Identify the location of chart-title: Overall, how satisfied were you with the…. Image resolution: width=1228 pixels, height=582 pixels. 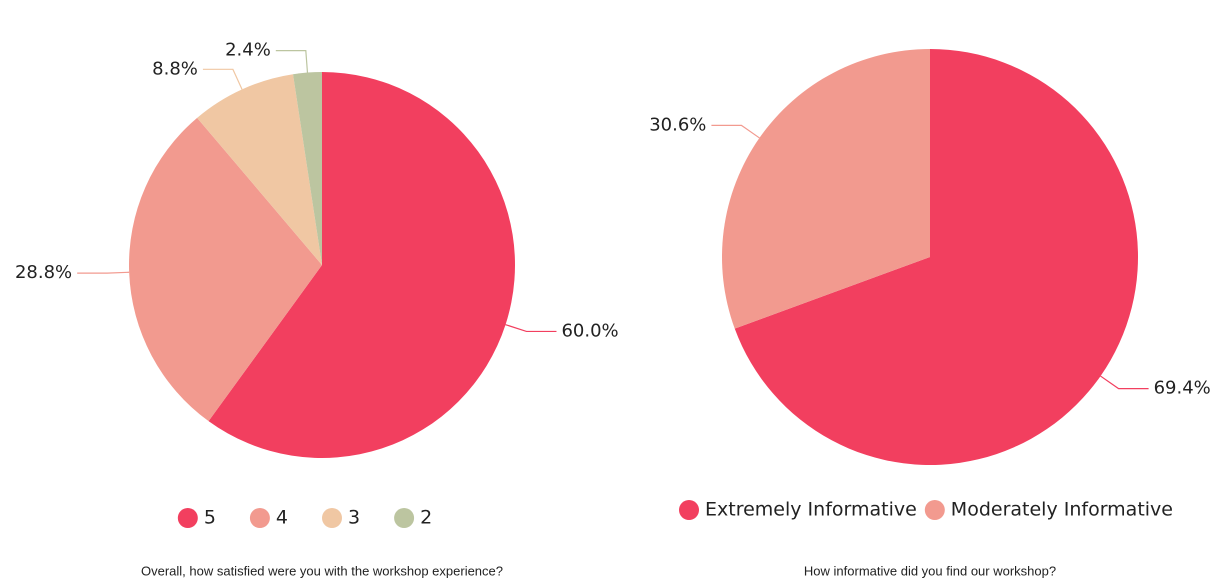
(322, 570).